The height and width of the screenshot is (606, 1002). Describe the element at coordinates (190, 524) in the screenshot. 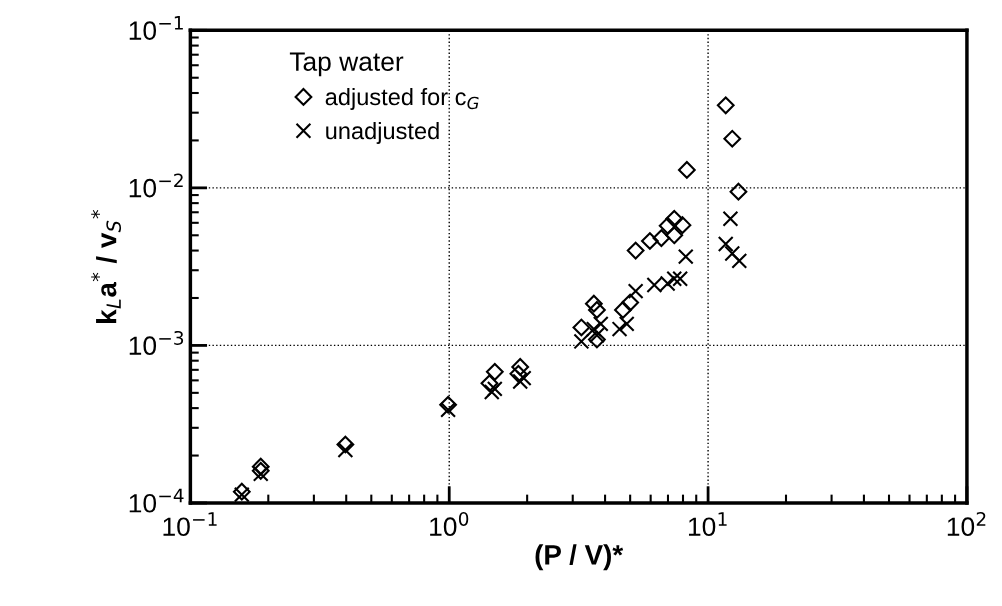

I see `x-tick-label: 10$^{−1}$` at that location.